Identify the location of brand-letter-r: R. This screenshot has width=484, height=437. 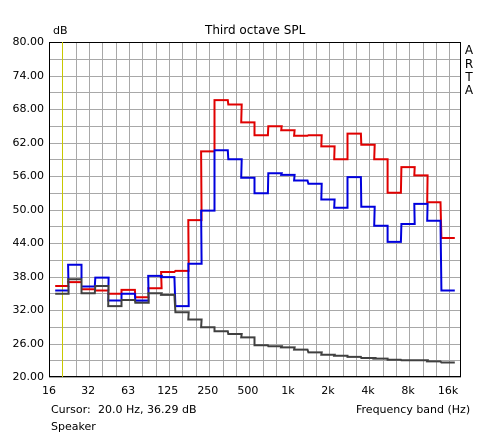
(469, 64).